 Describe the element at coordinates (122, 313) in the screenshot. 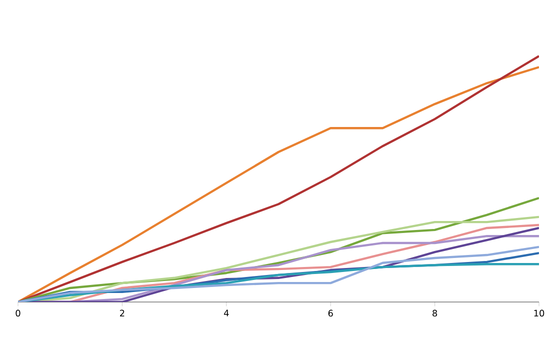

I see `x-tick-label: 2` at that location.